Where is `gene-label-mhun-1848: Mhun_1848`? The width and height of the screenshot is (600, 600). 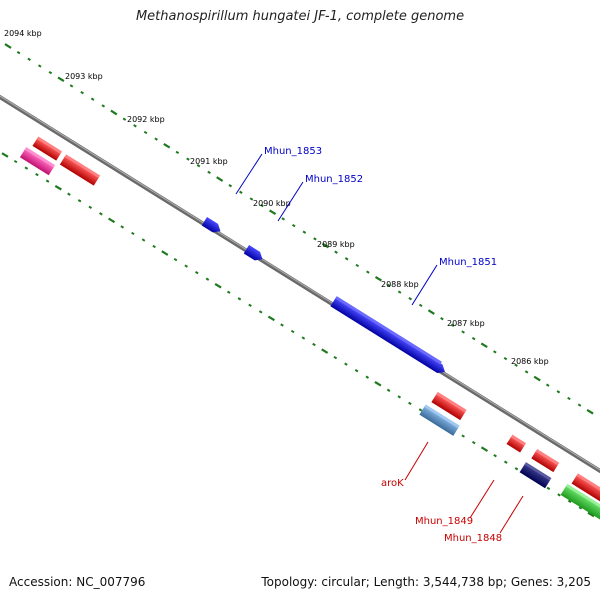 gene-label-mhun-1848: Mhun_1848 is located at coordinates (473, 538).